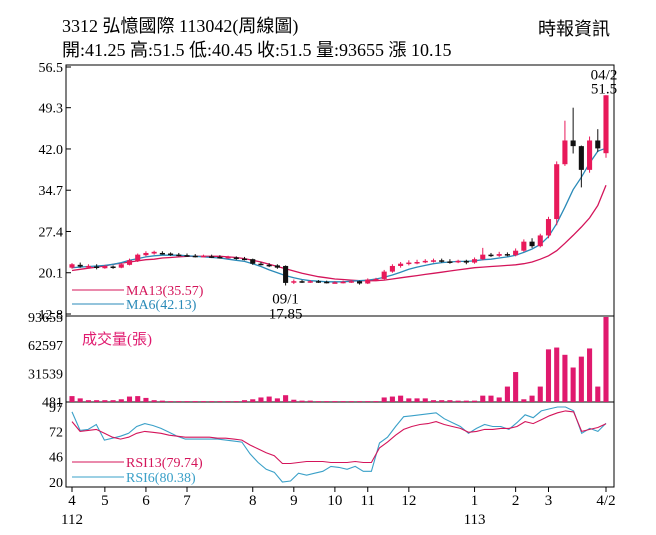 The image size is (656, 535). I want to click on rsi6-legend-label: RSI6(80.38), so click(161, 478).